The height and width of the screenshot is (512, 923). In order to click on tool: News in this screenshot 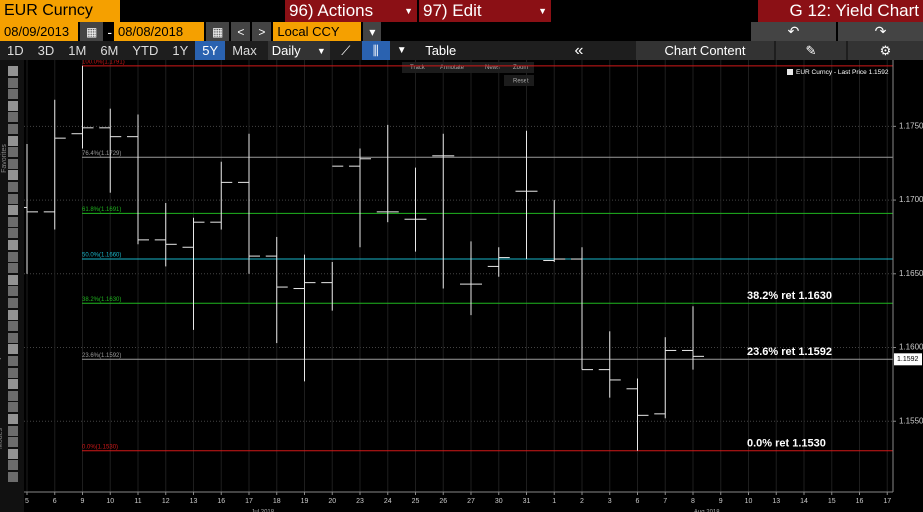, I will do `click(492, 68)`.